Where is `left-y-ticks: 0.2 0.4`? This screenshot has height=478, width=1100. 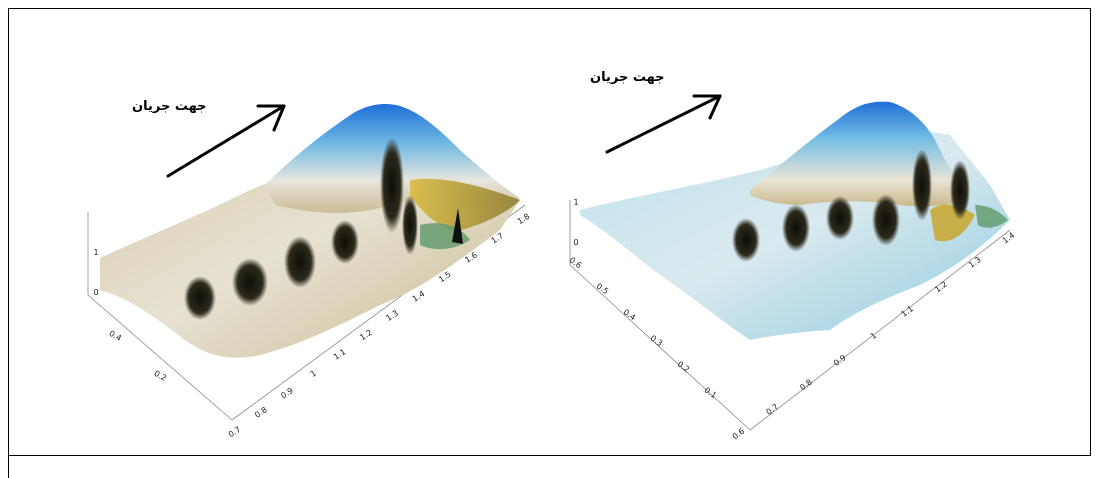 left-y-ticks: 0.2 0.4 is located at coordinates (137, 356).